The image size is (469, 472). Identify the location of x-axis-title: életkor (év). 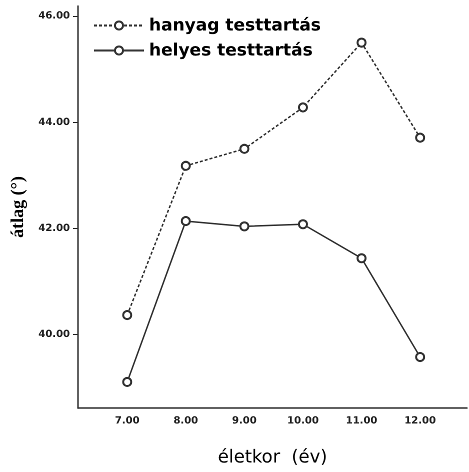
(273, 457).